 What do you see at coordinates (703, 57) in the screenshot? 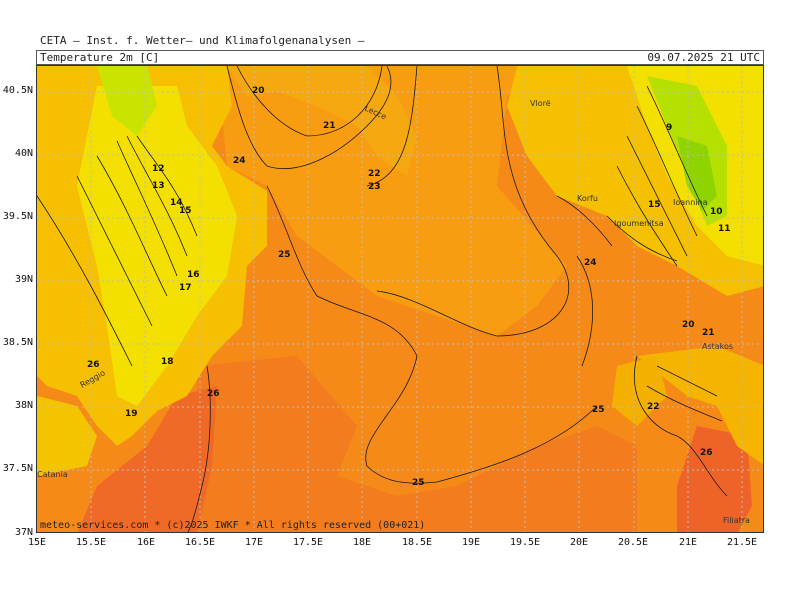
I see `valid-time: 09.07.2025 21 UTC` at bounding box center [703, 57].